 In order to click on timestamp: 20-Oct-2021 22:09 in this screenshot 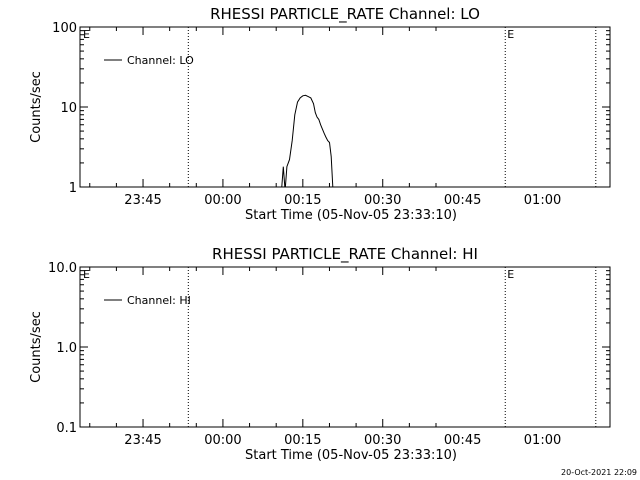, I will do `click(599, 472)`.